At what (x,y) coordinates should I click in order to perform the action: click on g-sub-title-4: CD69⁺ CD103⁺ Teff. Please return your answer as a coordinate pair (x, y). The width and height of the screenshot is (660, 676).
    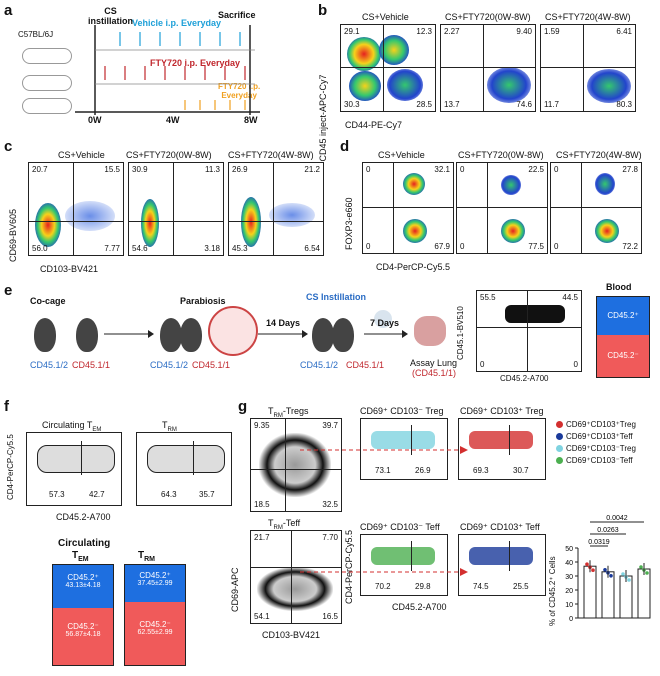
    Looking at the image, I should click on (500, 527).